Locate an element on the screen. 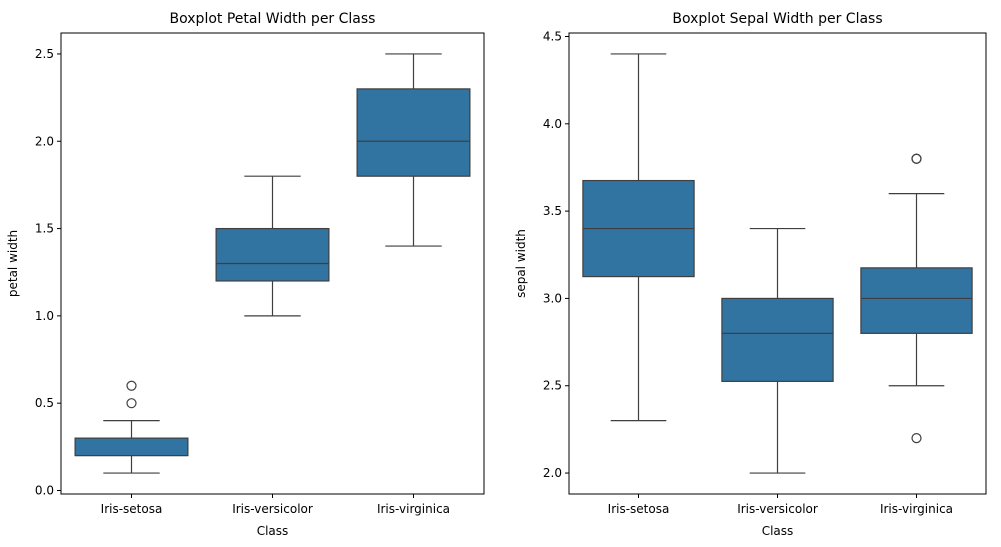 Image resolution: width=1001 pixels, height=547 pixels. y-tick-label: 0.5 is located at coordinates (44, 403).